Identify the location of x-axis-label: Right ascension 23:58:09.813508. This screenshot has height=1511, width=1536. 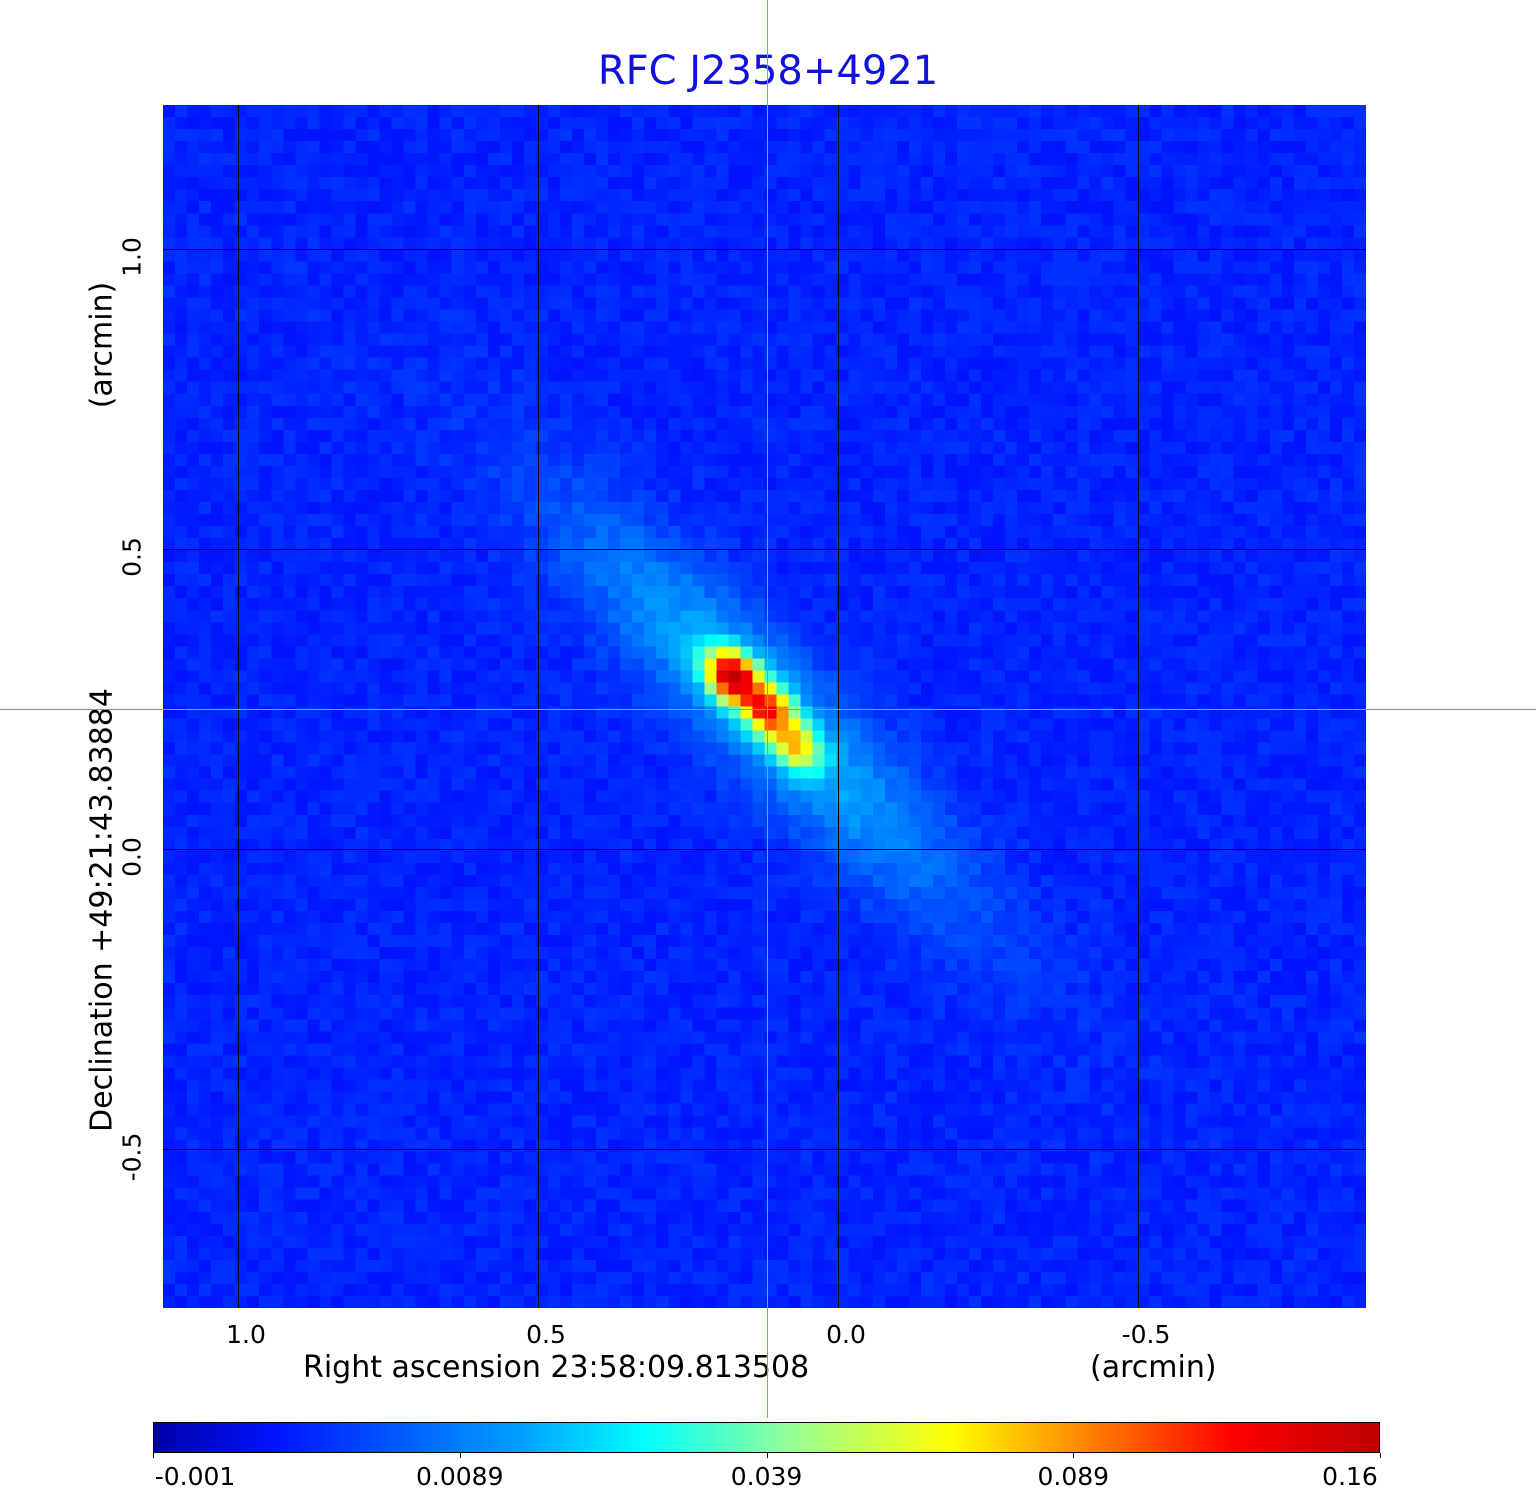
(556, 1367).